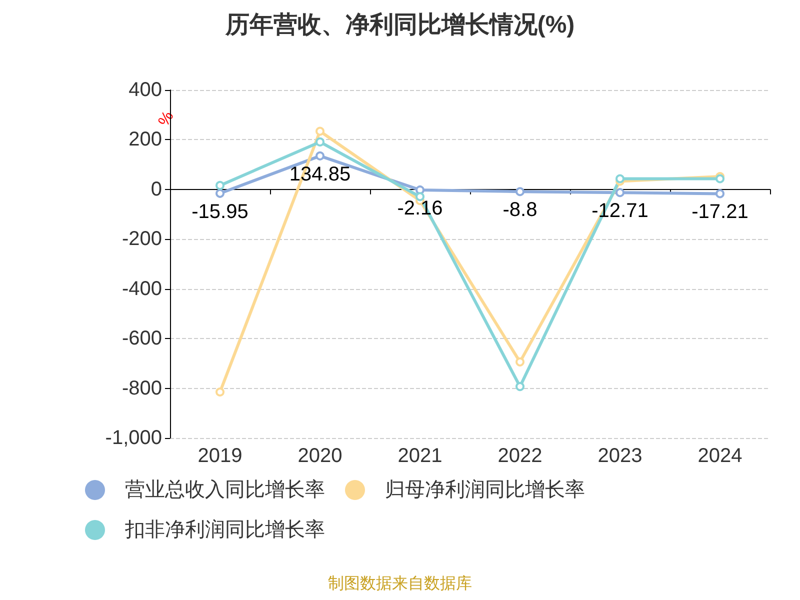 This screenshot has width=800, height=600. I want to click on x-tick-label: 2020, so click(320, 456).